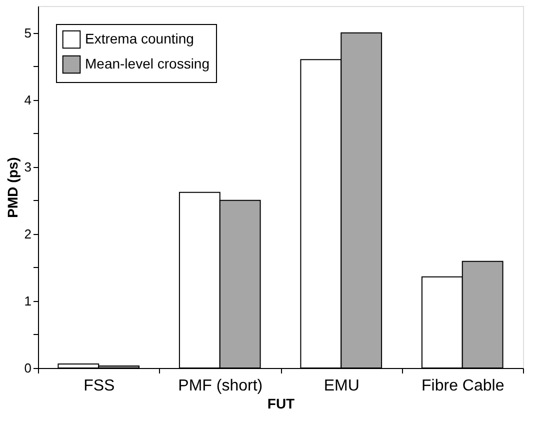  Describe the element at coordinates (463, 386) in the screenshot. I see `x-tick-label: Fibre Cable` at that location.